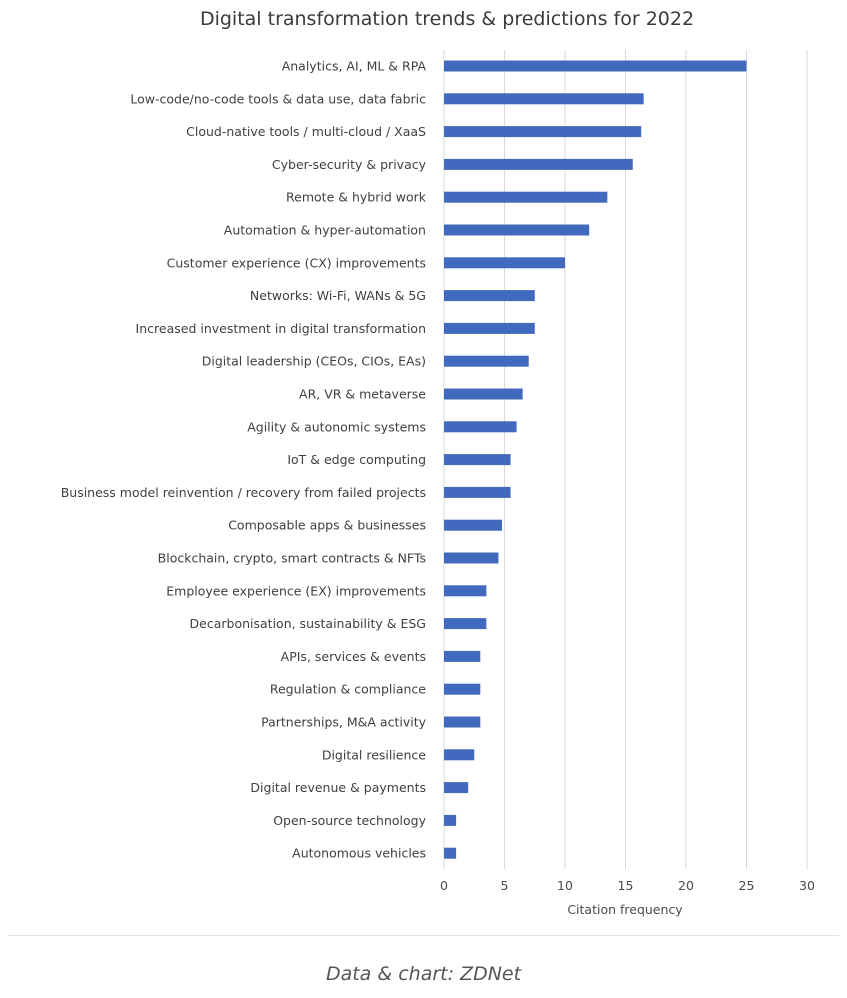  Describe the element at coordinates (354, 66) in the screenshot. I see `category-label: Analytics, AI, ML & RPA` at that location.